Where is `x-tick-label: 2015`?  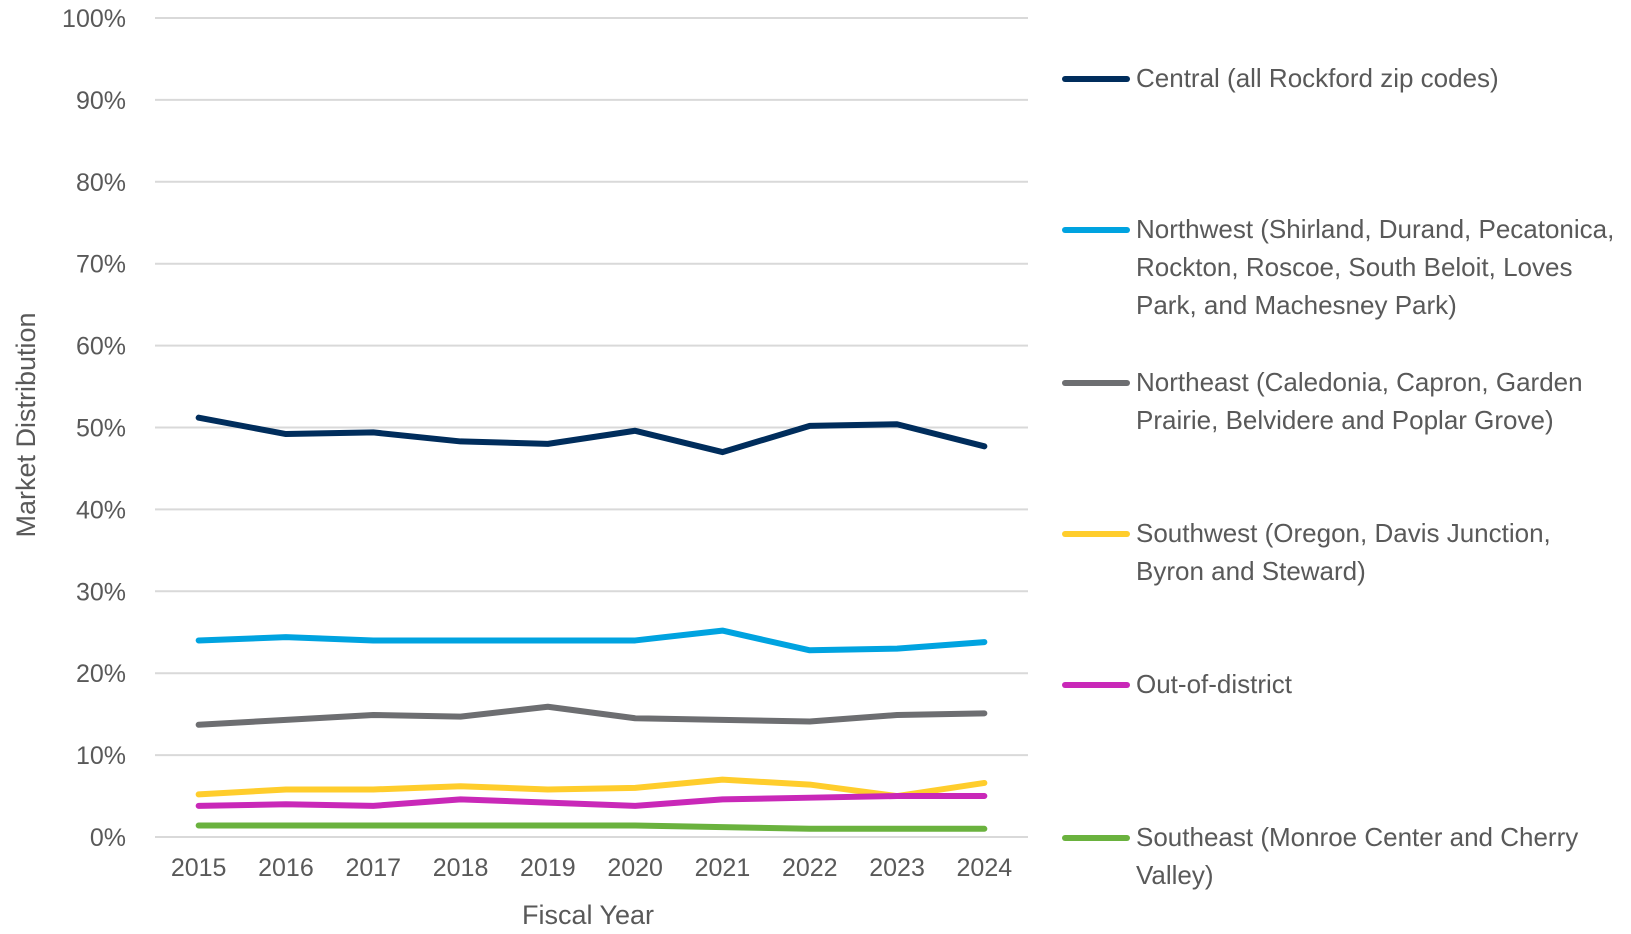 x-tick-label: 2015 is located at coordinates (199, 868).